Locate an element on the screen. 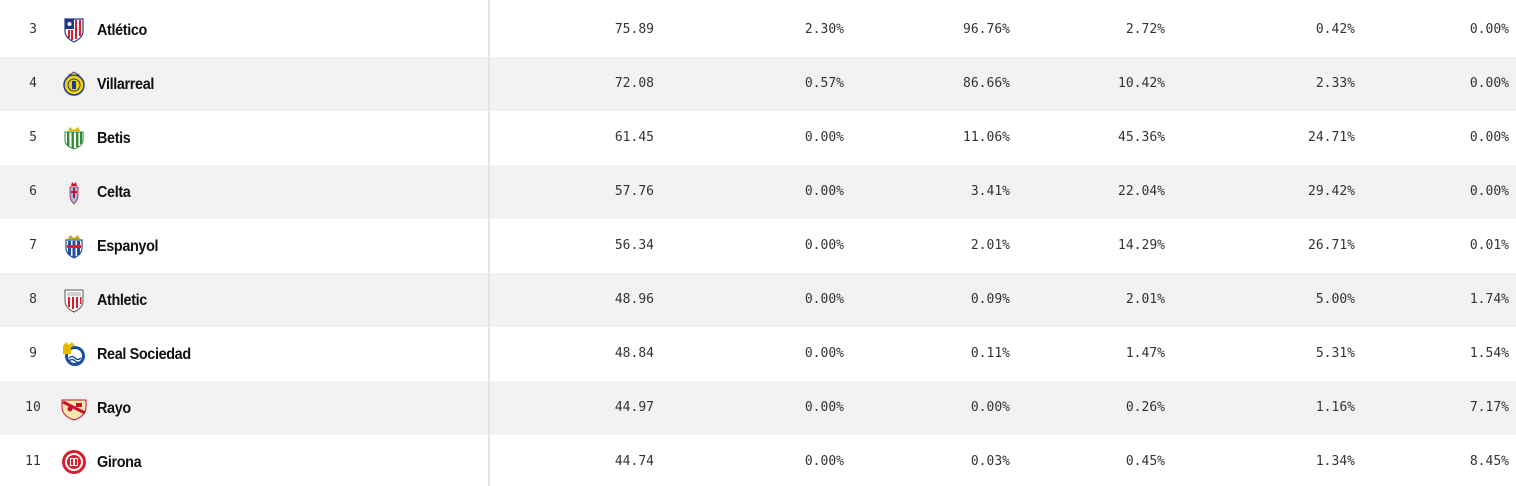 The image size is (1516, 486). probability-value: 26.71% is located at coordinates (1331, 245).